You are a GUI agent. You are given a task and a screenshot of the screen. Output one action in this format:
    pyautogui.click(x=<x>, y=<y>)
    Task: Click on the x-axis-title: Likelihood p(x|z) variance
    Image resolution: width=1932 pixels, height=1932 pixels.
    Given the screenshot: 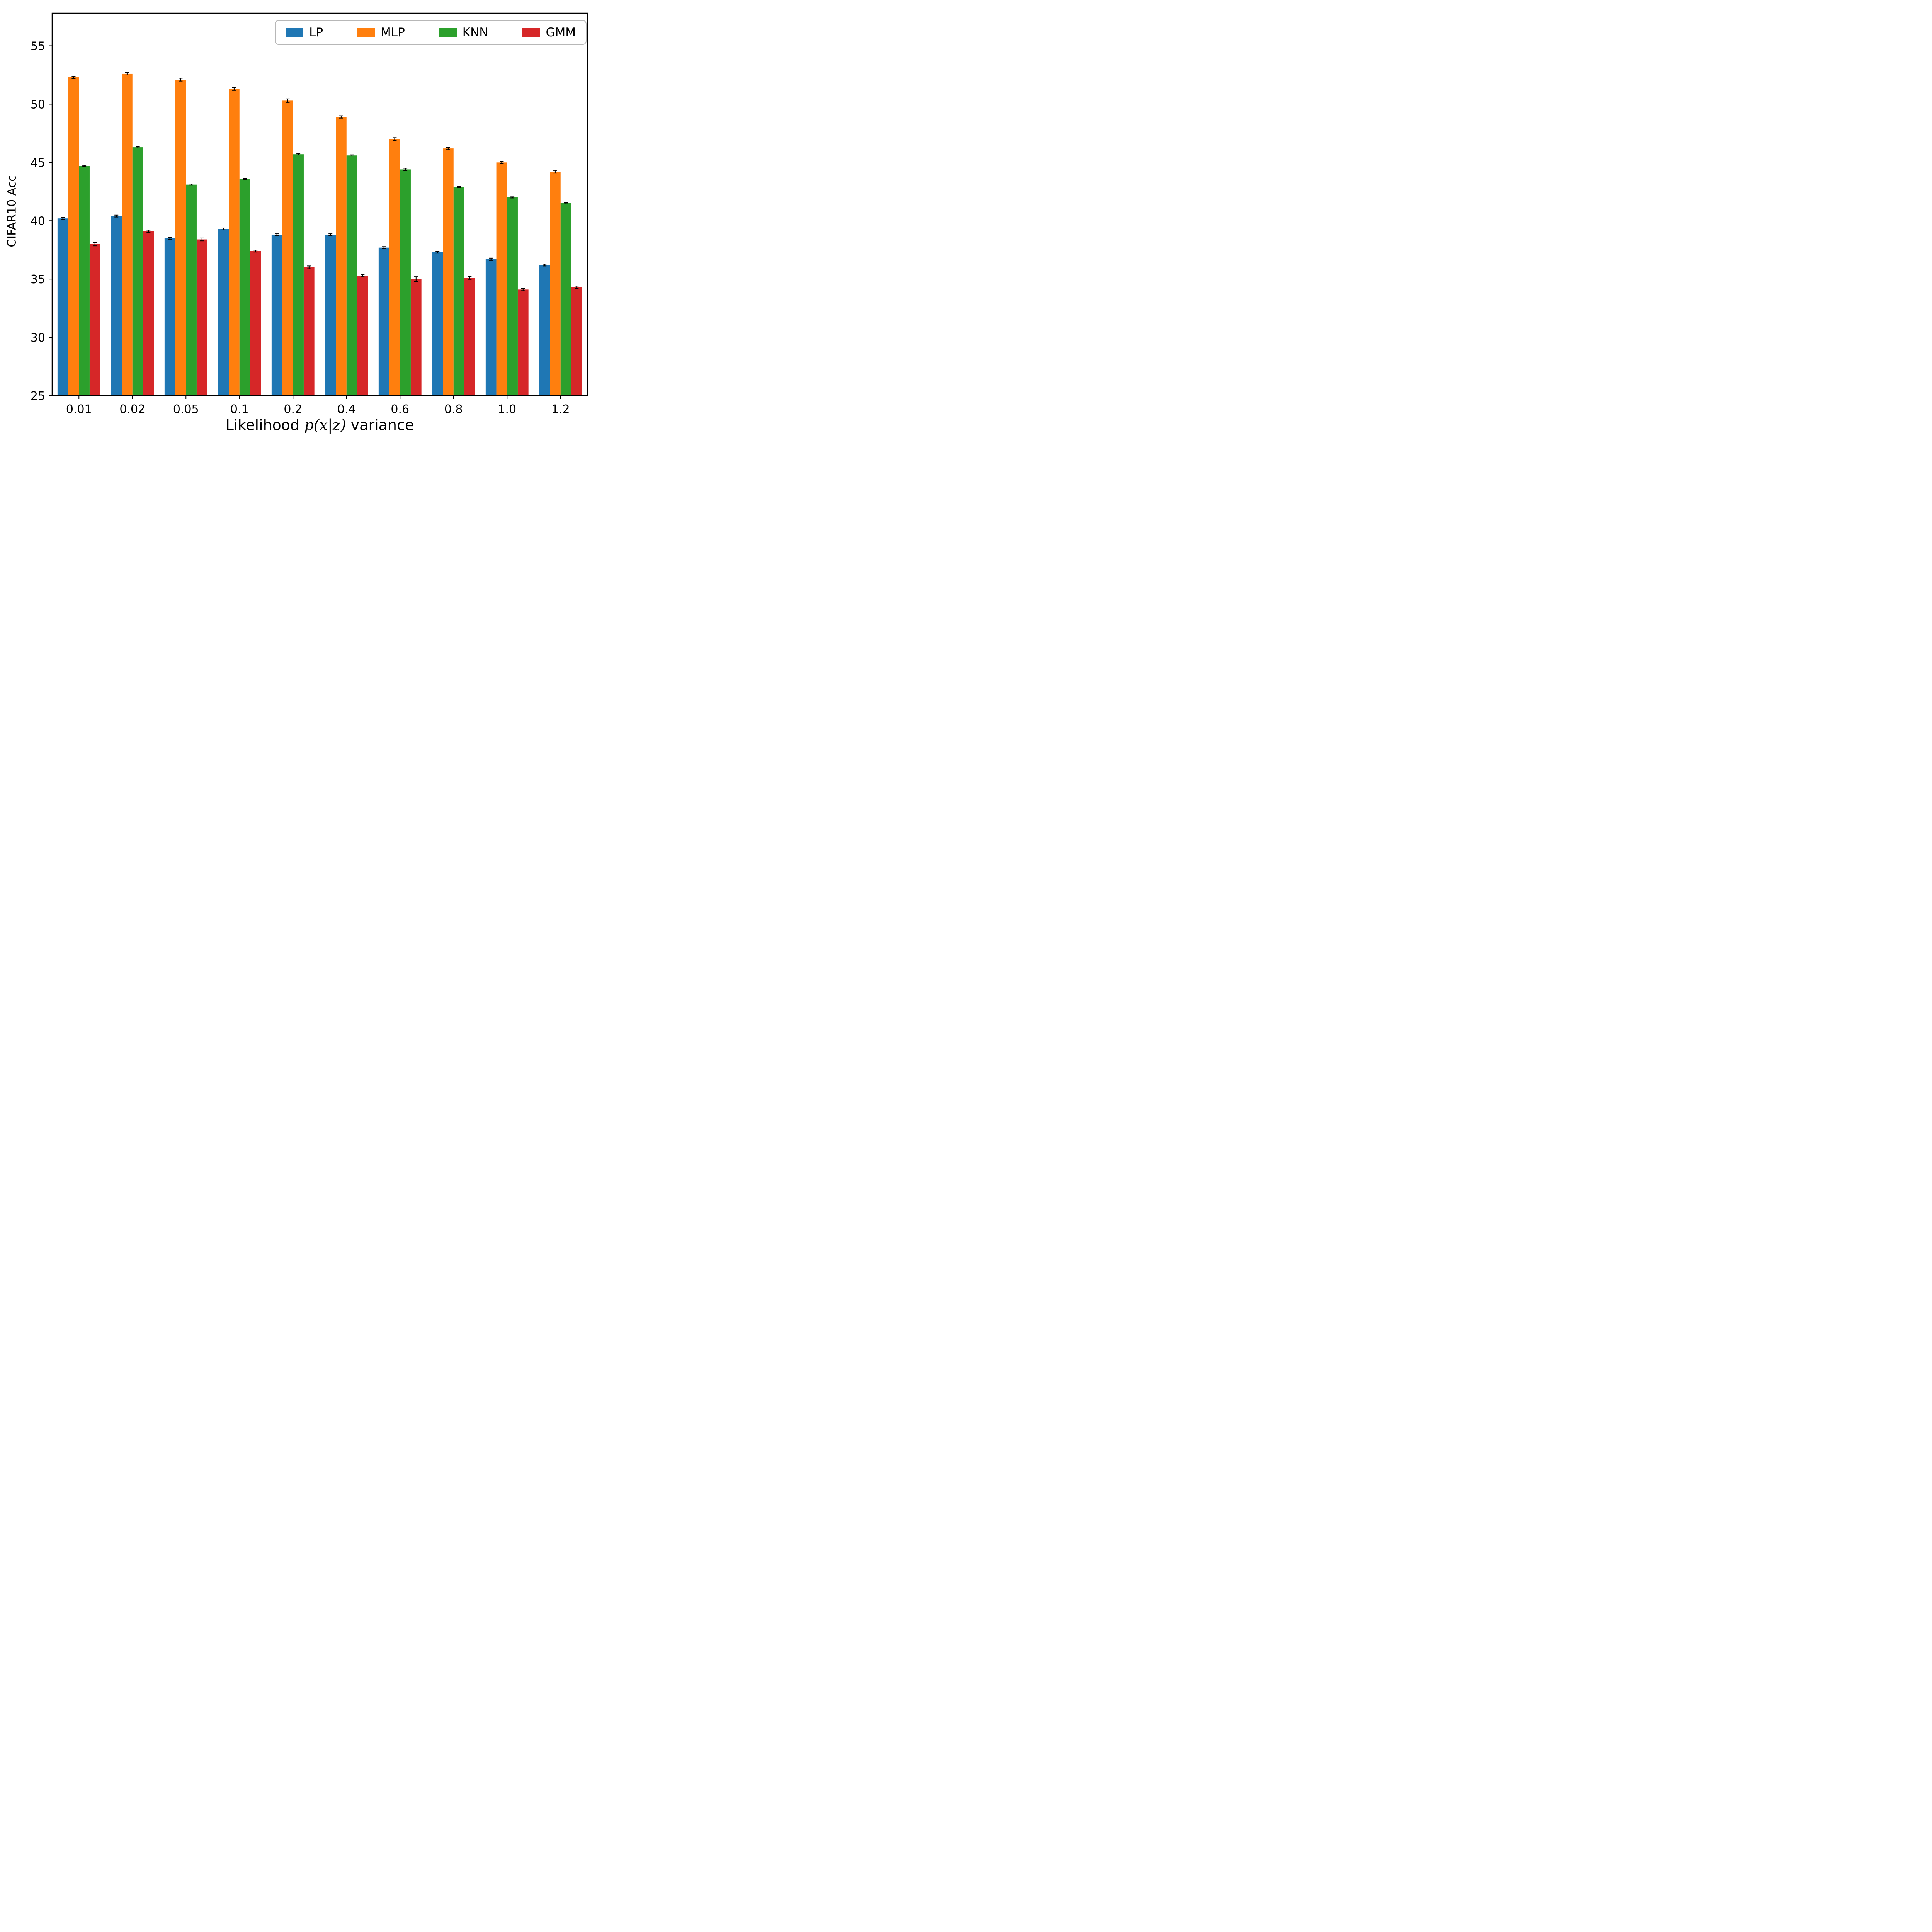 What is the action you would take?
    pyautogui.click(x=319, y=425)
    